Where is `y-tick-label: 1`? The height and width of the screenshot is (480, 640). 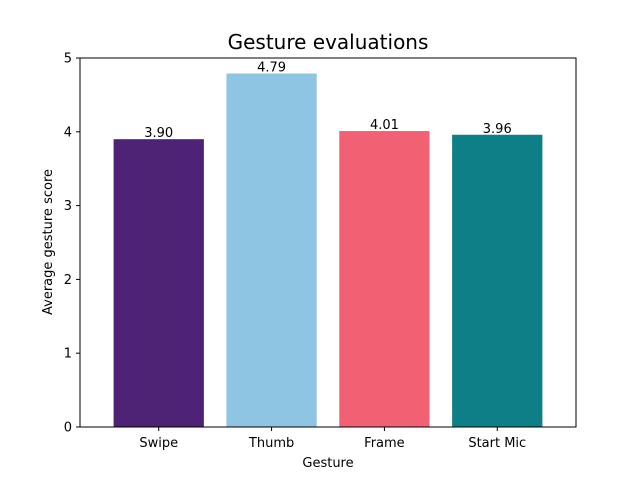
y-tick-label: 1 is located at coordinates (68, 354).